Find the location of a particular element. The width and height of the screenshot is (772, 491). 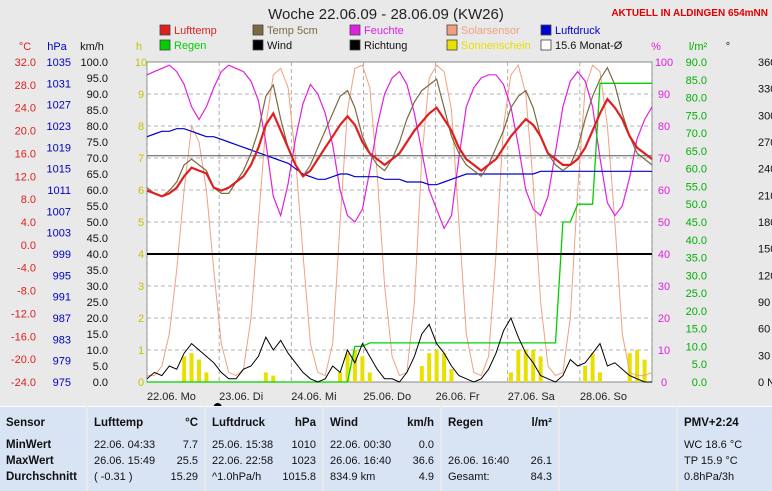

wind-tick-label: 95.0 is located at coordinates (97, 79).